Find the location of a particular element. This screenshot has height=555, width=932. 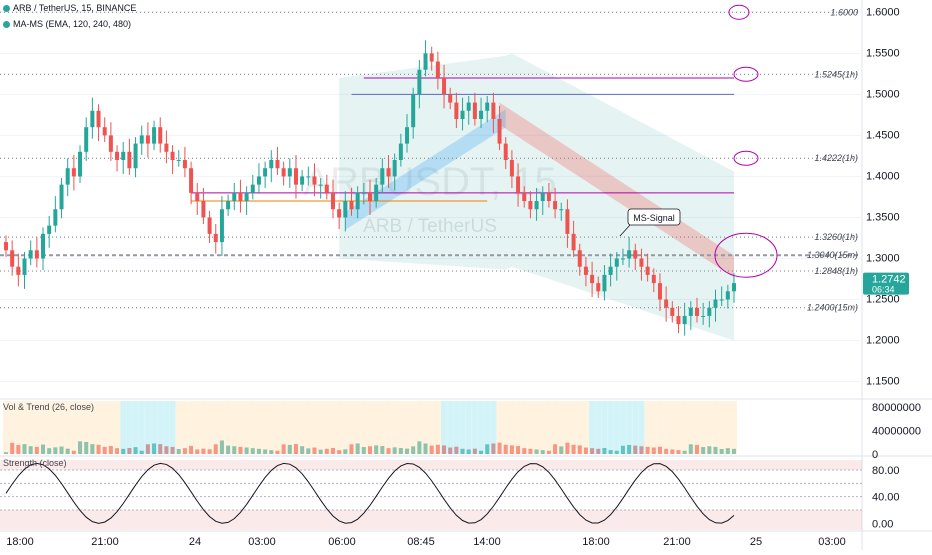

symbol-legend: ARB / TetherUS, 15, BINANCE is located at coordinates (69, 8).